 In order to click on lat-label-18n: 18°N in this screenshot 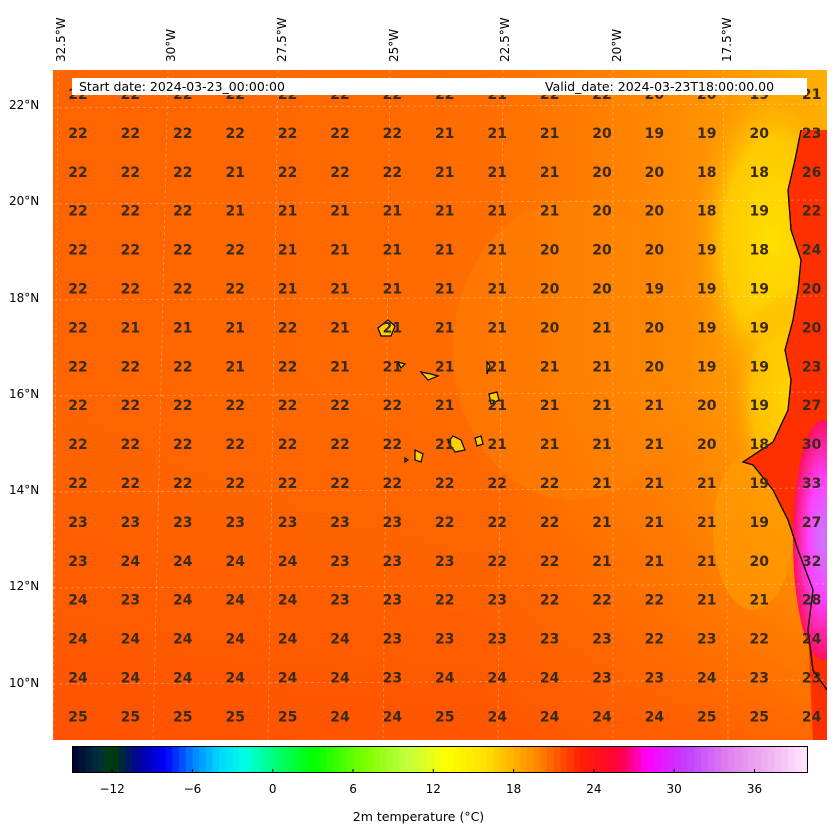, I will do `click(24, 298)`.